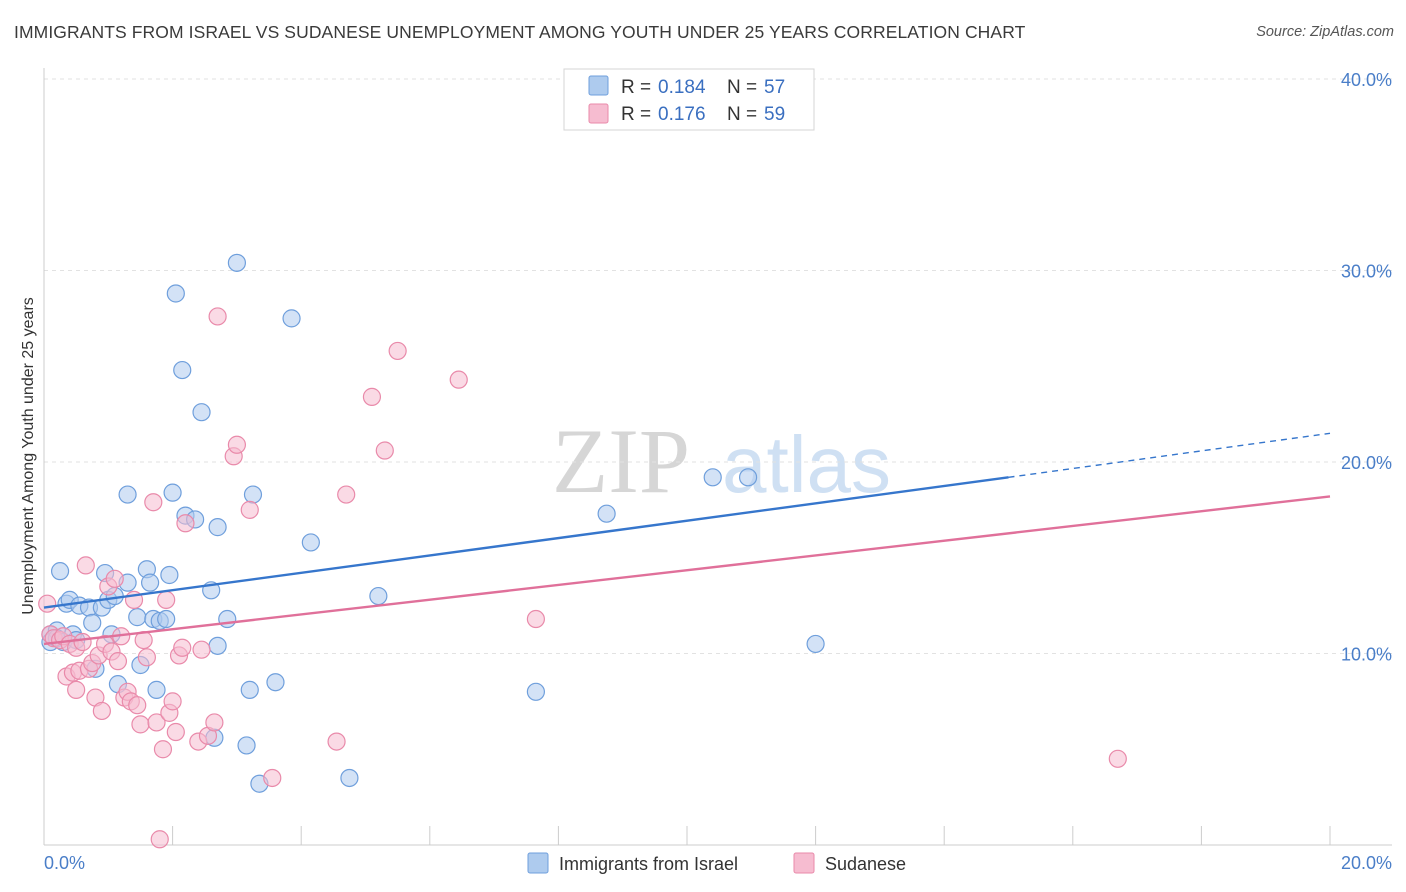 Image resolution: width=1406 pixels, height=892 pixels. Describe the element at coordinates (526, 542) in the screenshot. I see `israel-trend-line` at that location.